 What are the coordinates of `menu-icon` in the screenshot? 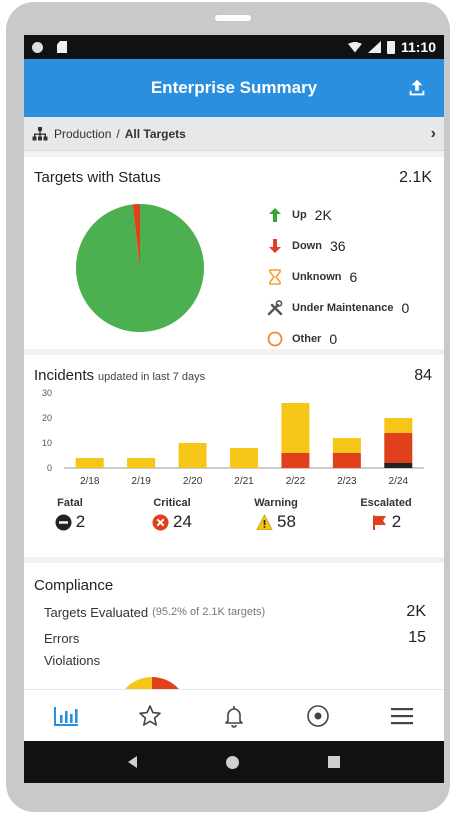 It's located at (402, 715).